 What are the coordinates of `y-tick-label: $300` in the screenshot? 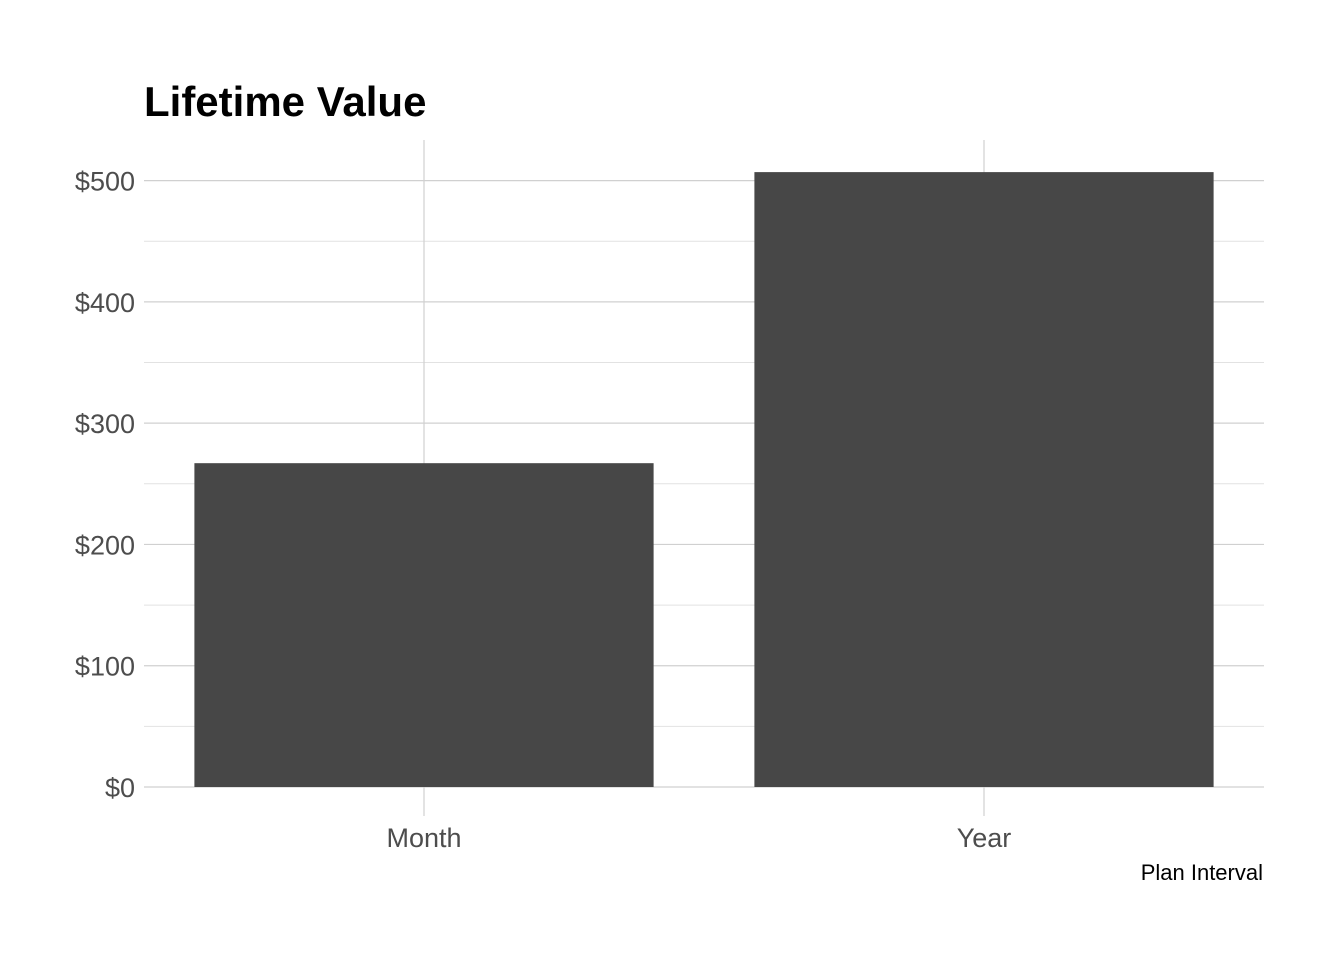 It's located at (105, 424).